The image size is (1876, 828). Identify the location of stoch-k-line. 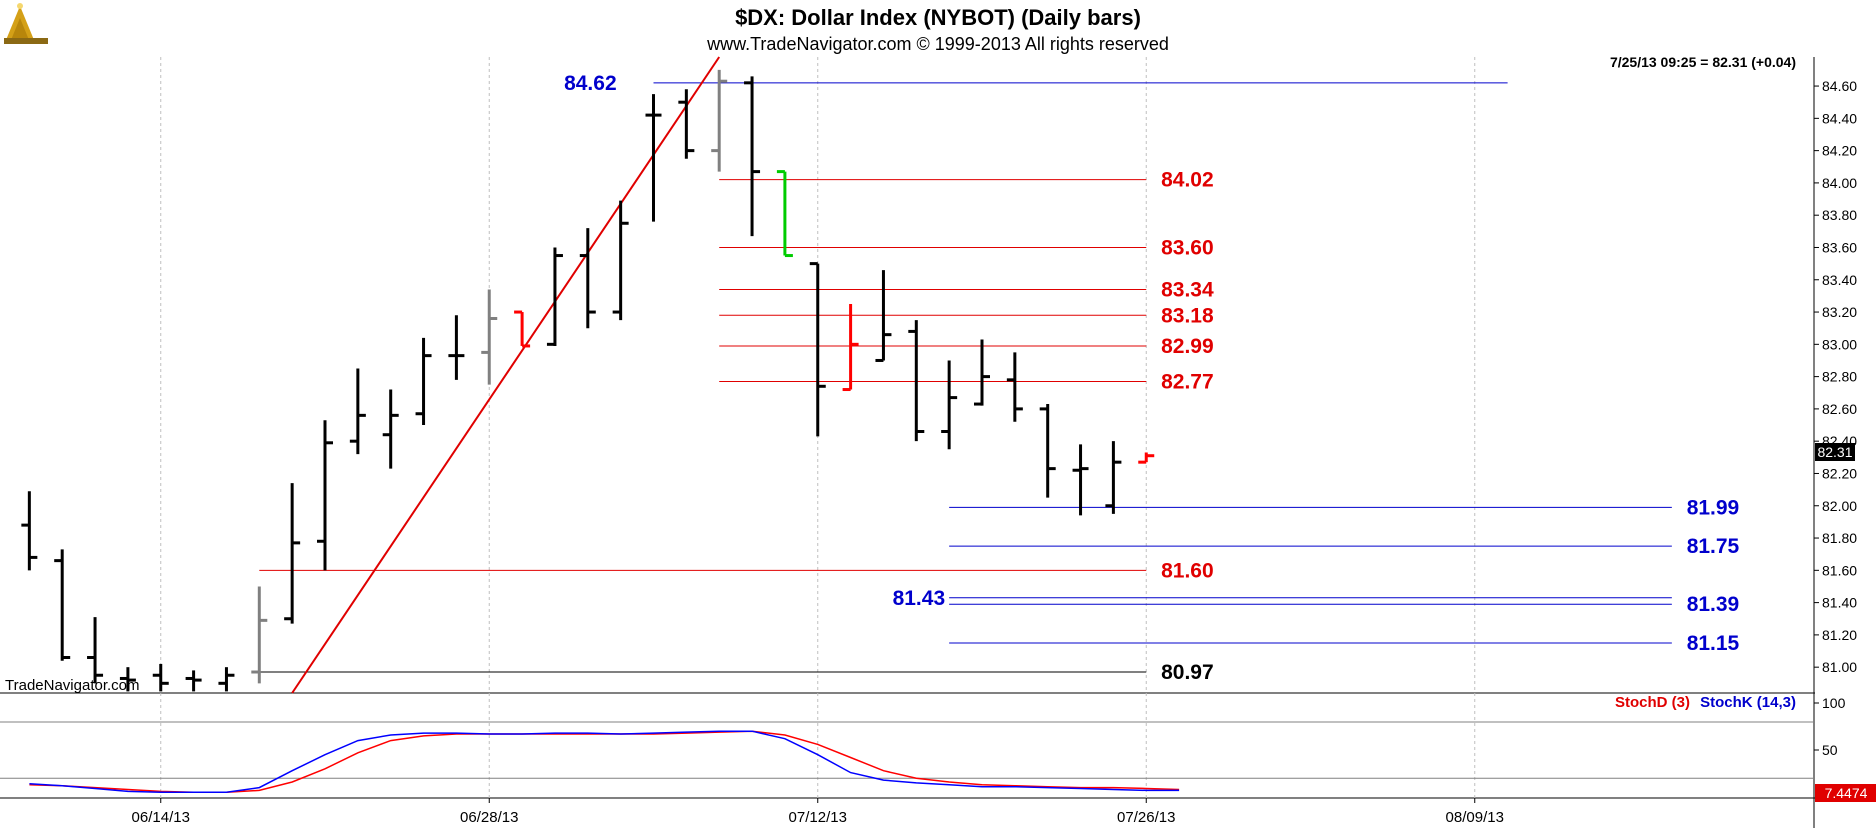
(604, 762).